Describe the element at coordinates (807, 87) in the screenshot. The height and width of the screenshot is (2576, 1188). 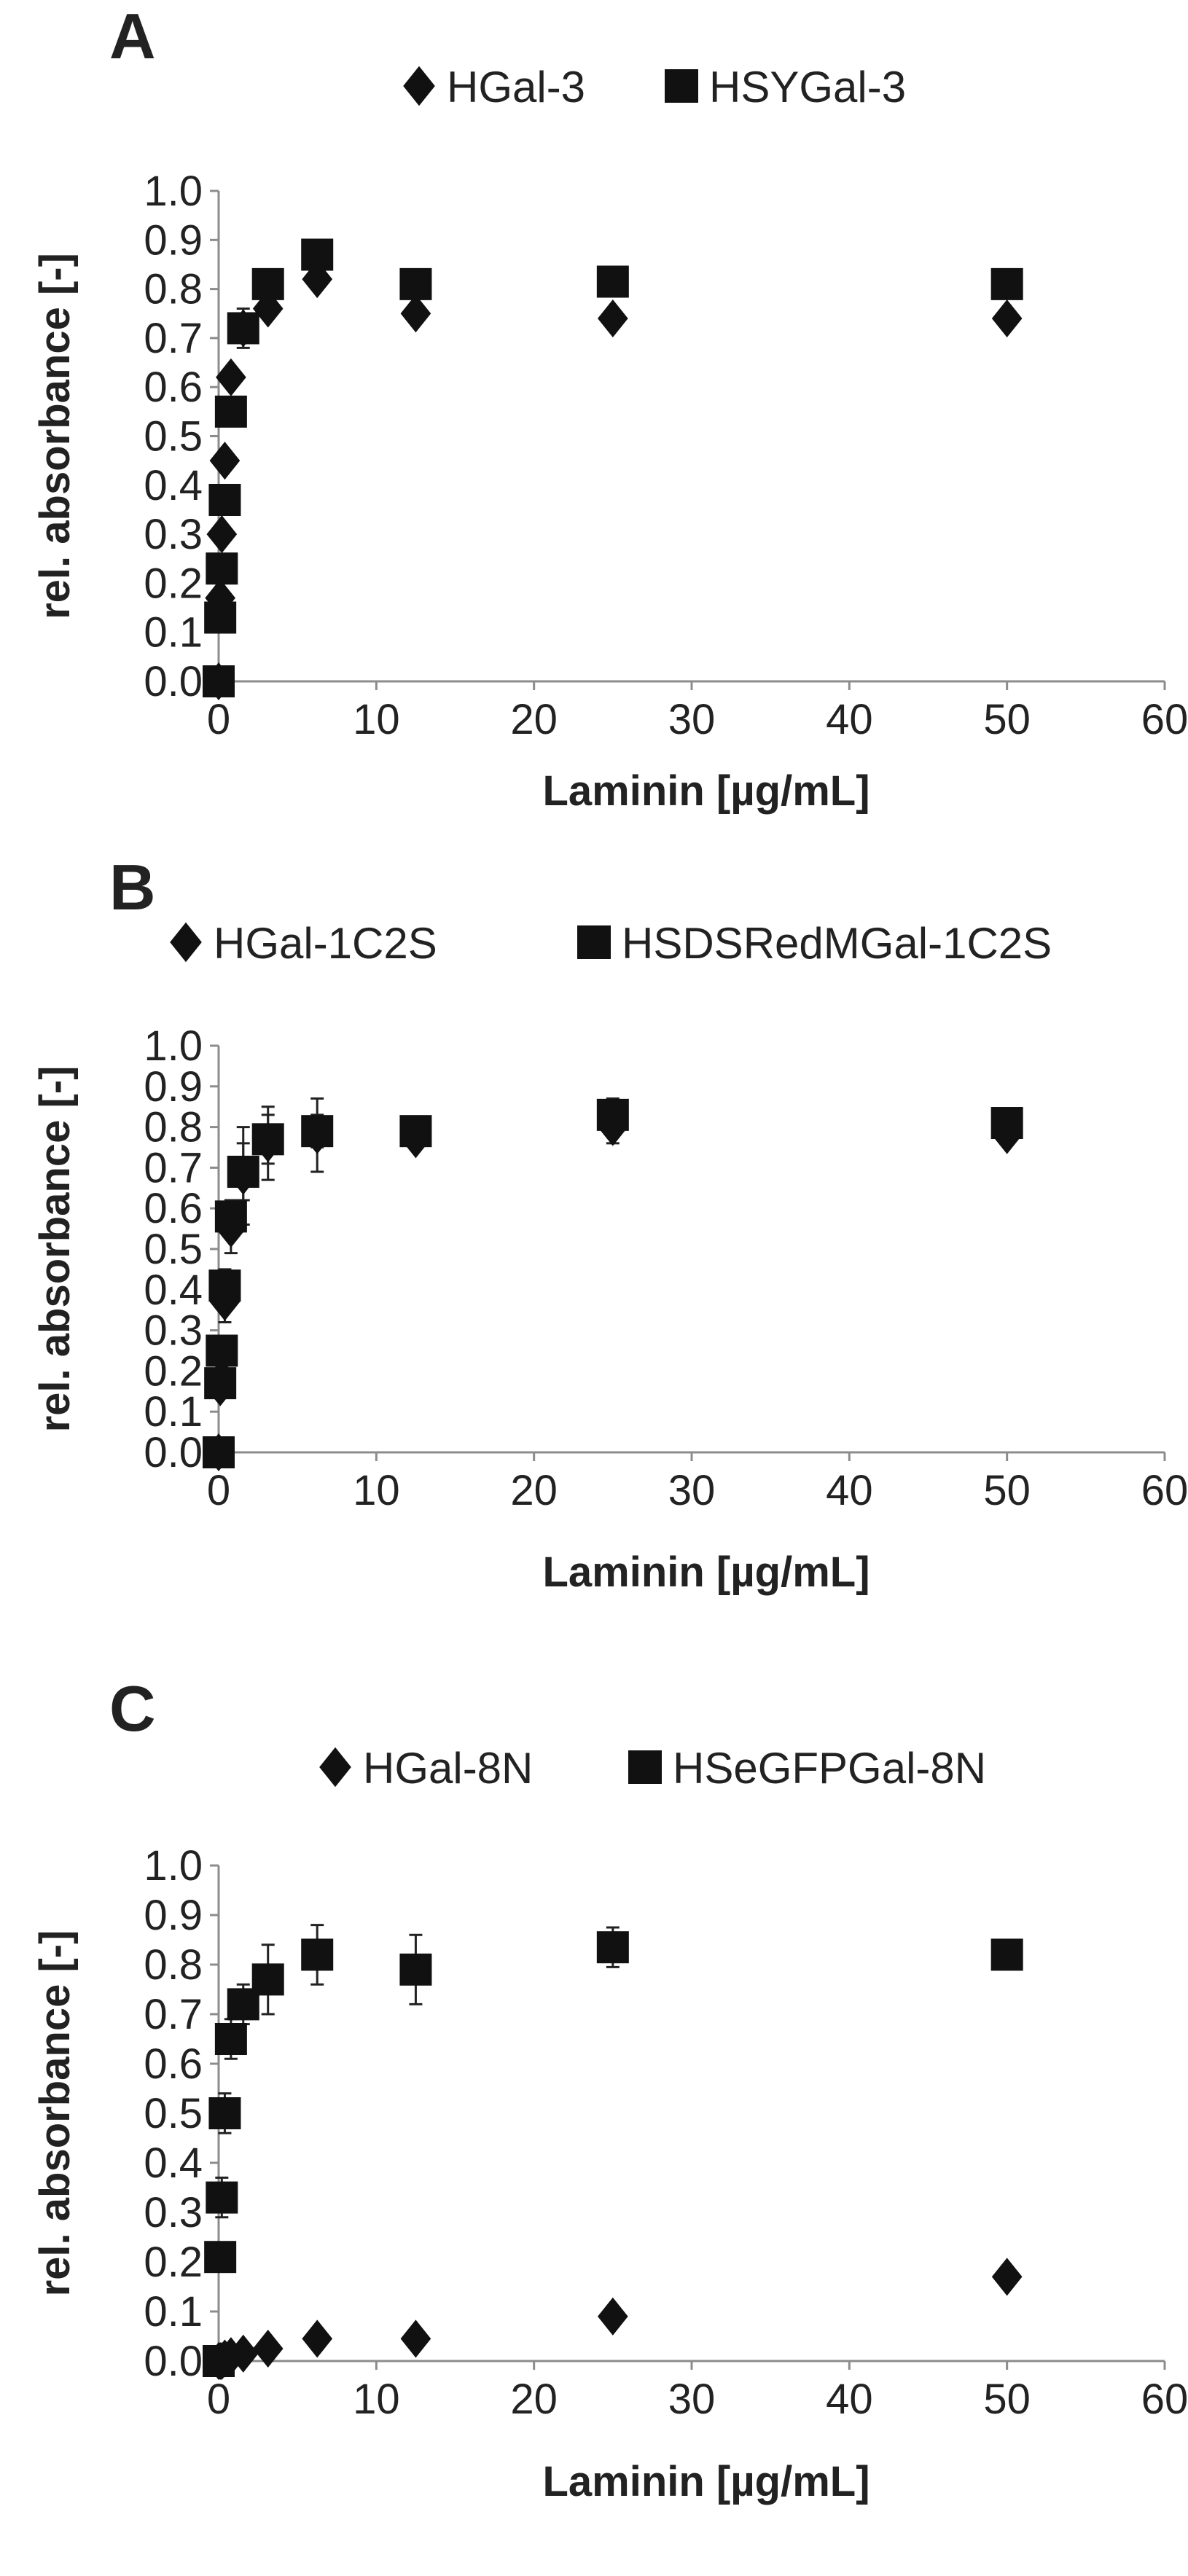
I see `legend-label: HSYGal-3` at that location.